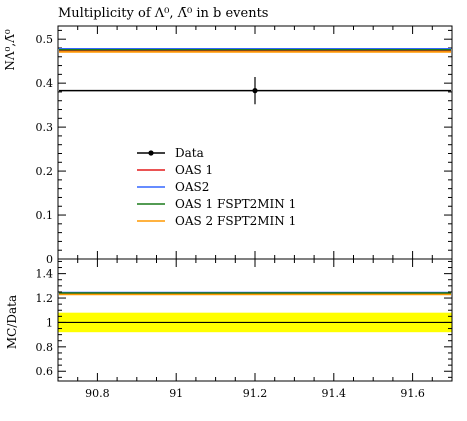 The height and width of the screenshot is (421, 467). I want to click on legend-marker, so click(151, 153).